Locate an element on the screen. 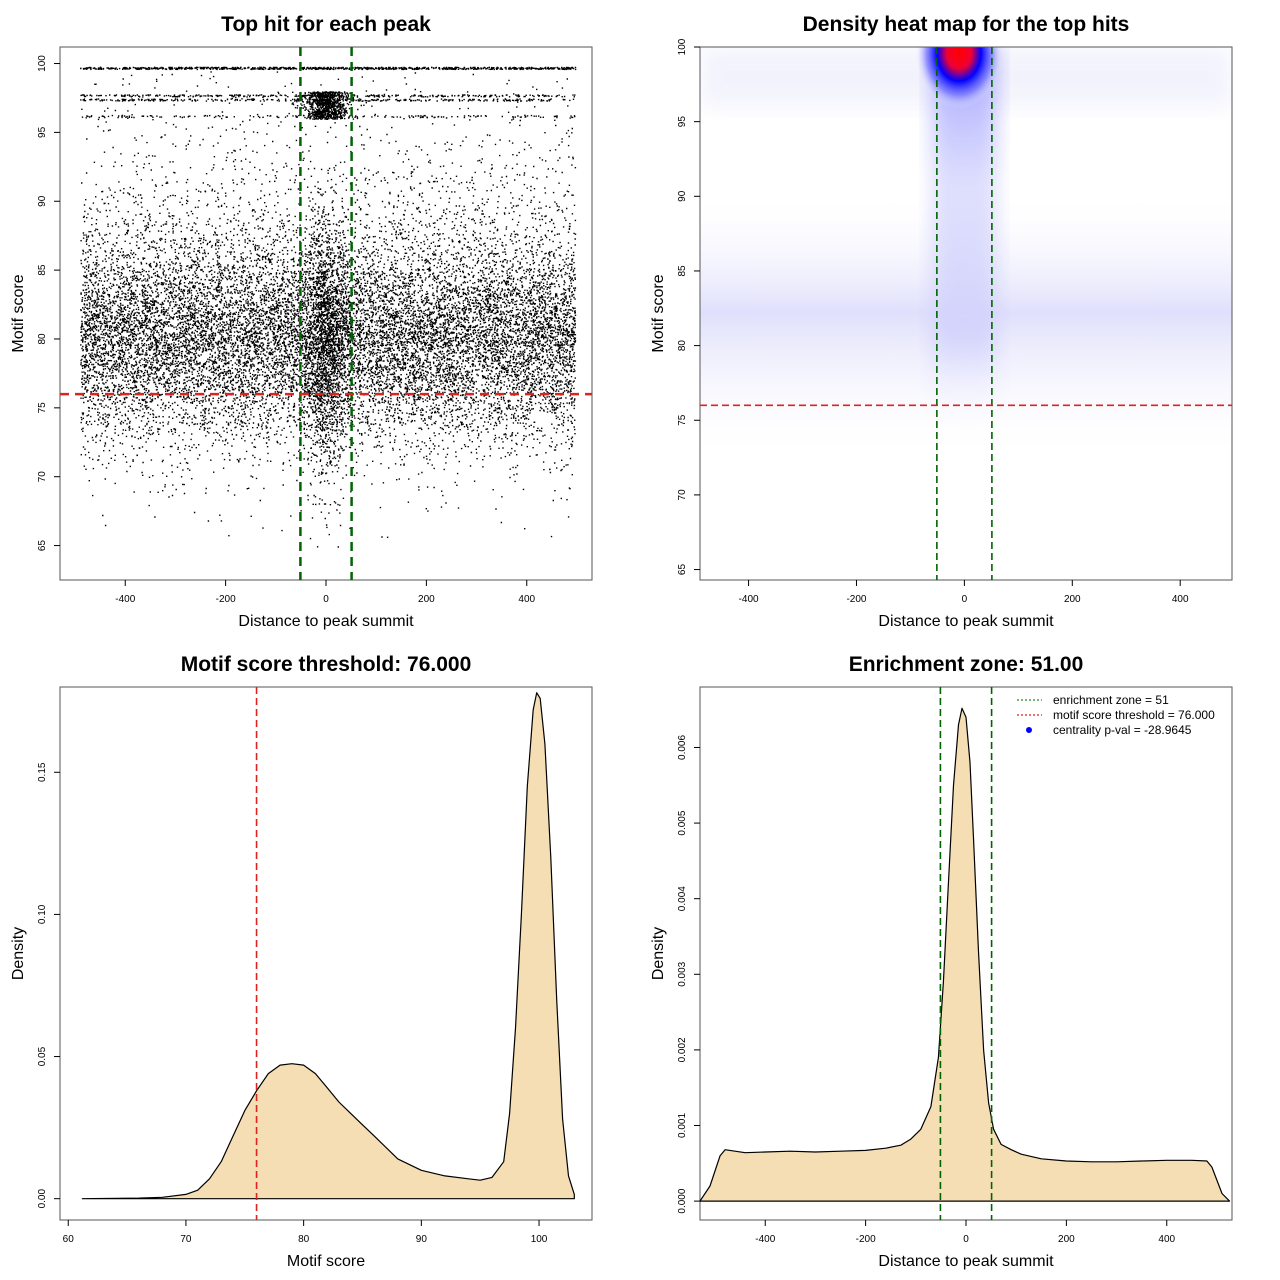 The height and width of the screenshot is (1280, 1280). y-tick-label: 0.005 is located at coordinates (682, 822).